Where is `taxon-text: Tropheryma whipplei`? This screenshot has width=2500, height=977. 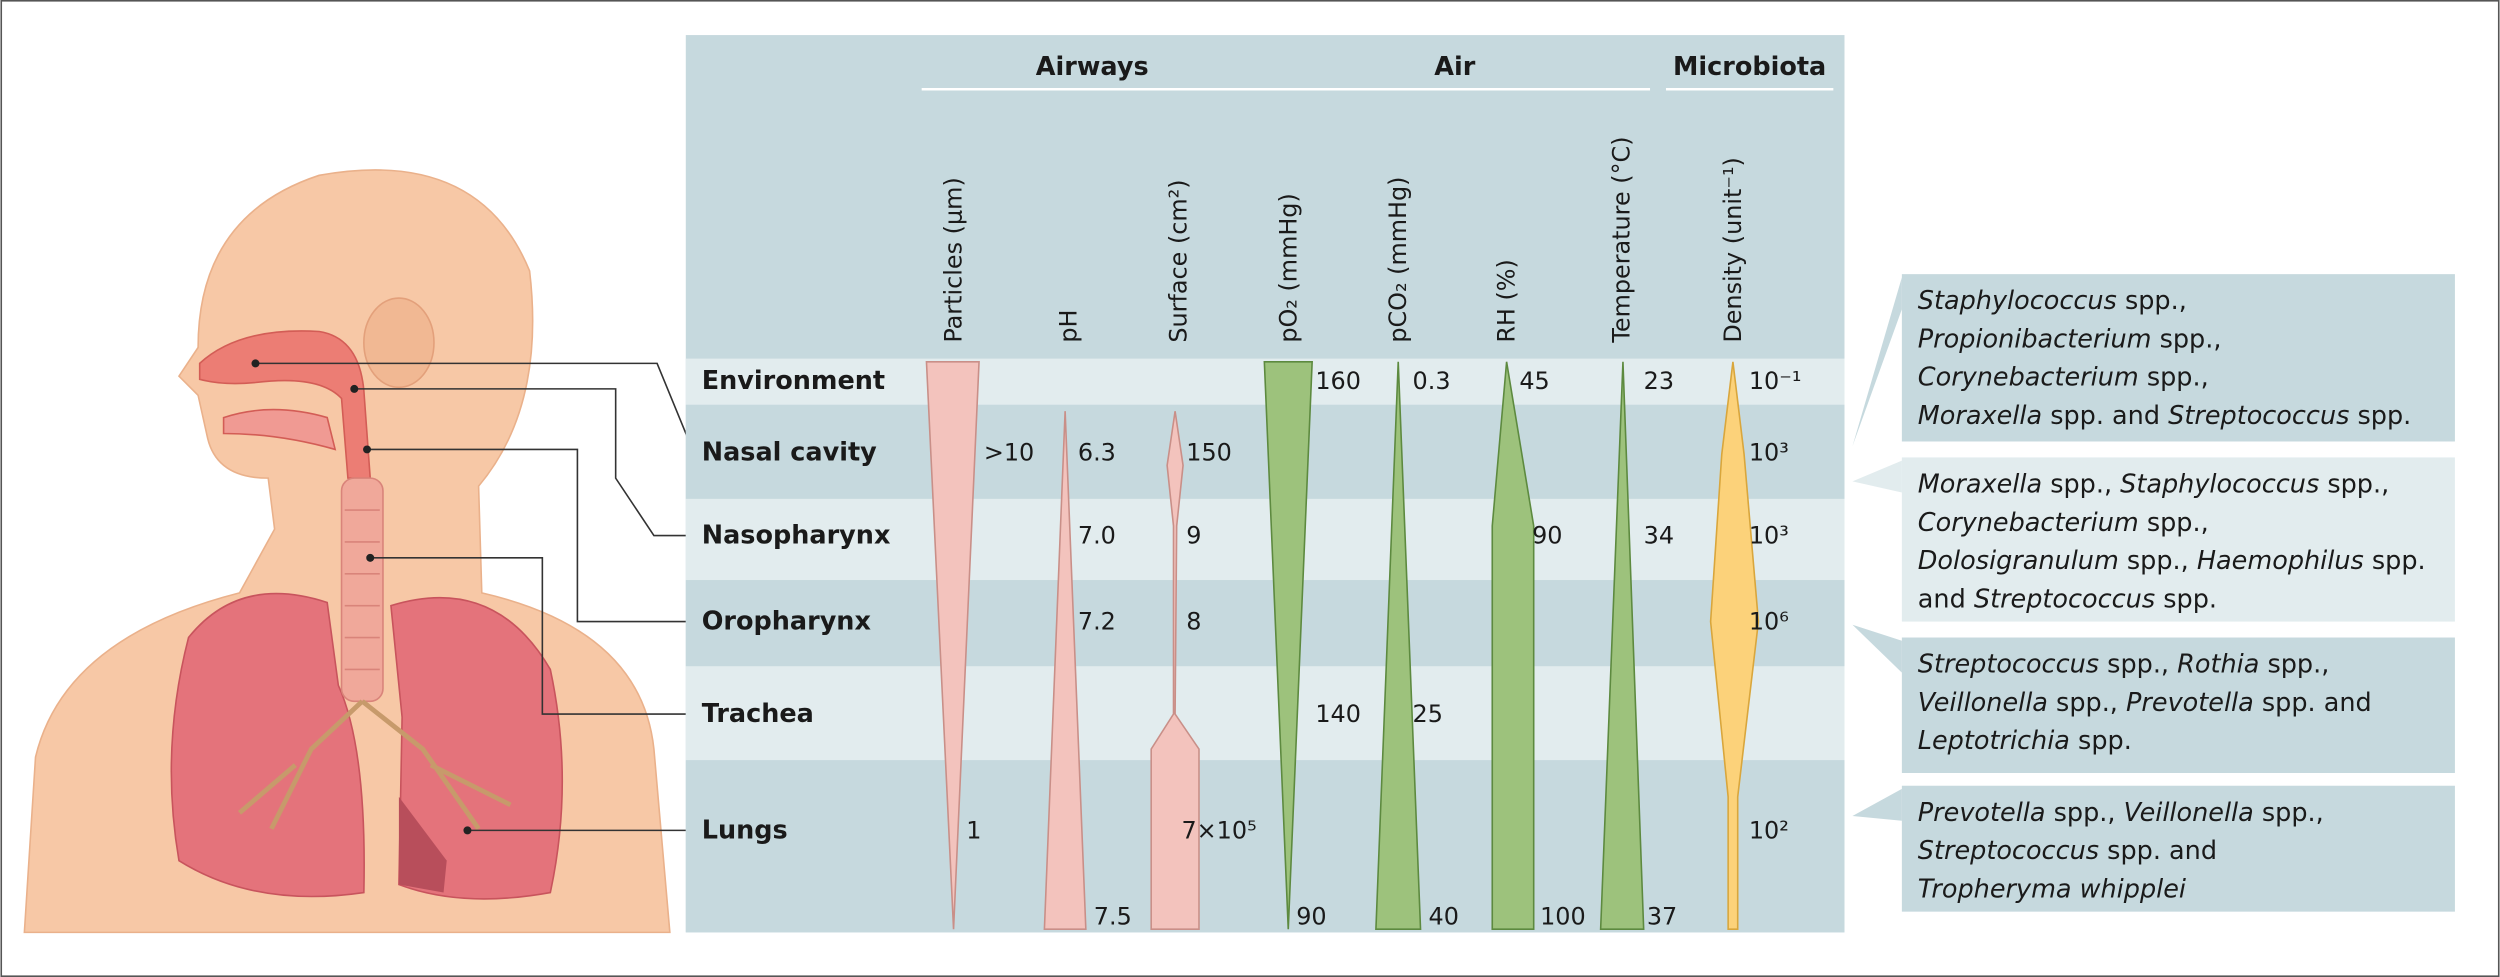
taxon-text: Tropheryma whipplei is located at coordinates (2052, 889).